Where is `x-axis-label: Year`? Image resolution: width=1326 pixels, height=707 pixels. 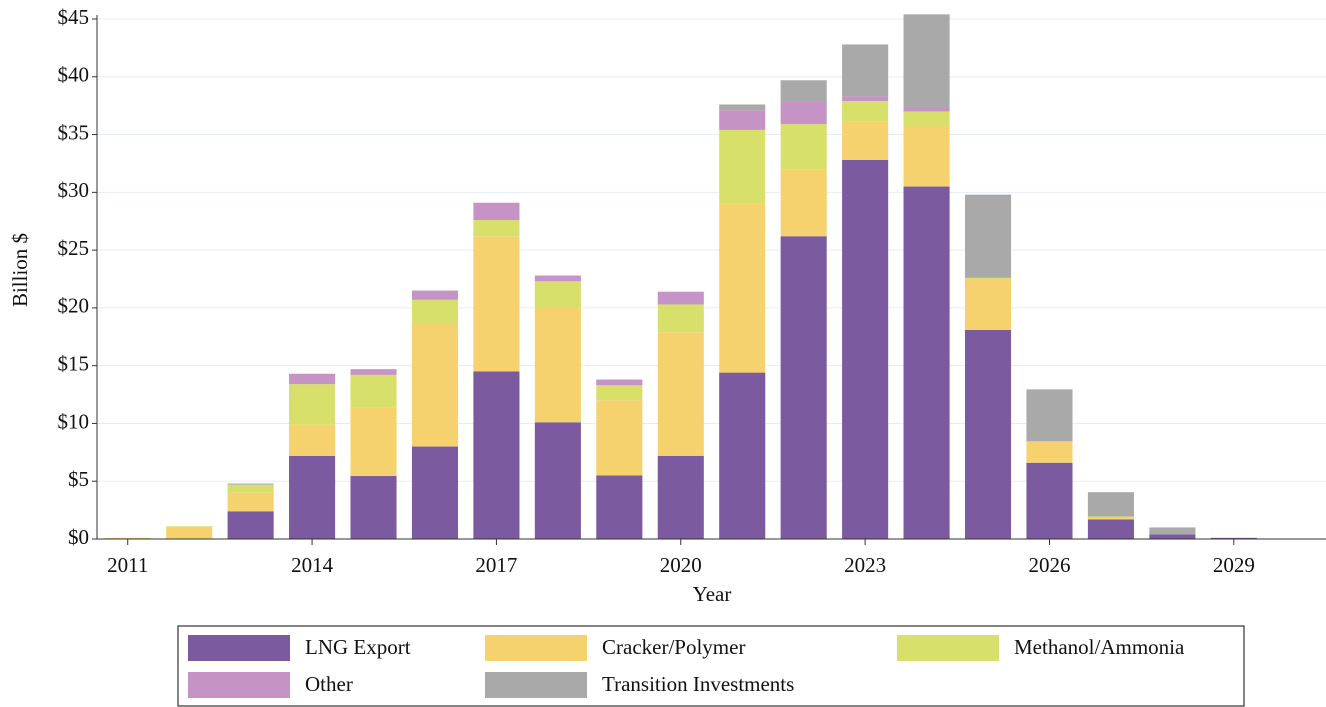 x-axis-label: Year is located at coordinates (712, 594).